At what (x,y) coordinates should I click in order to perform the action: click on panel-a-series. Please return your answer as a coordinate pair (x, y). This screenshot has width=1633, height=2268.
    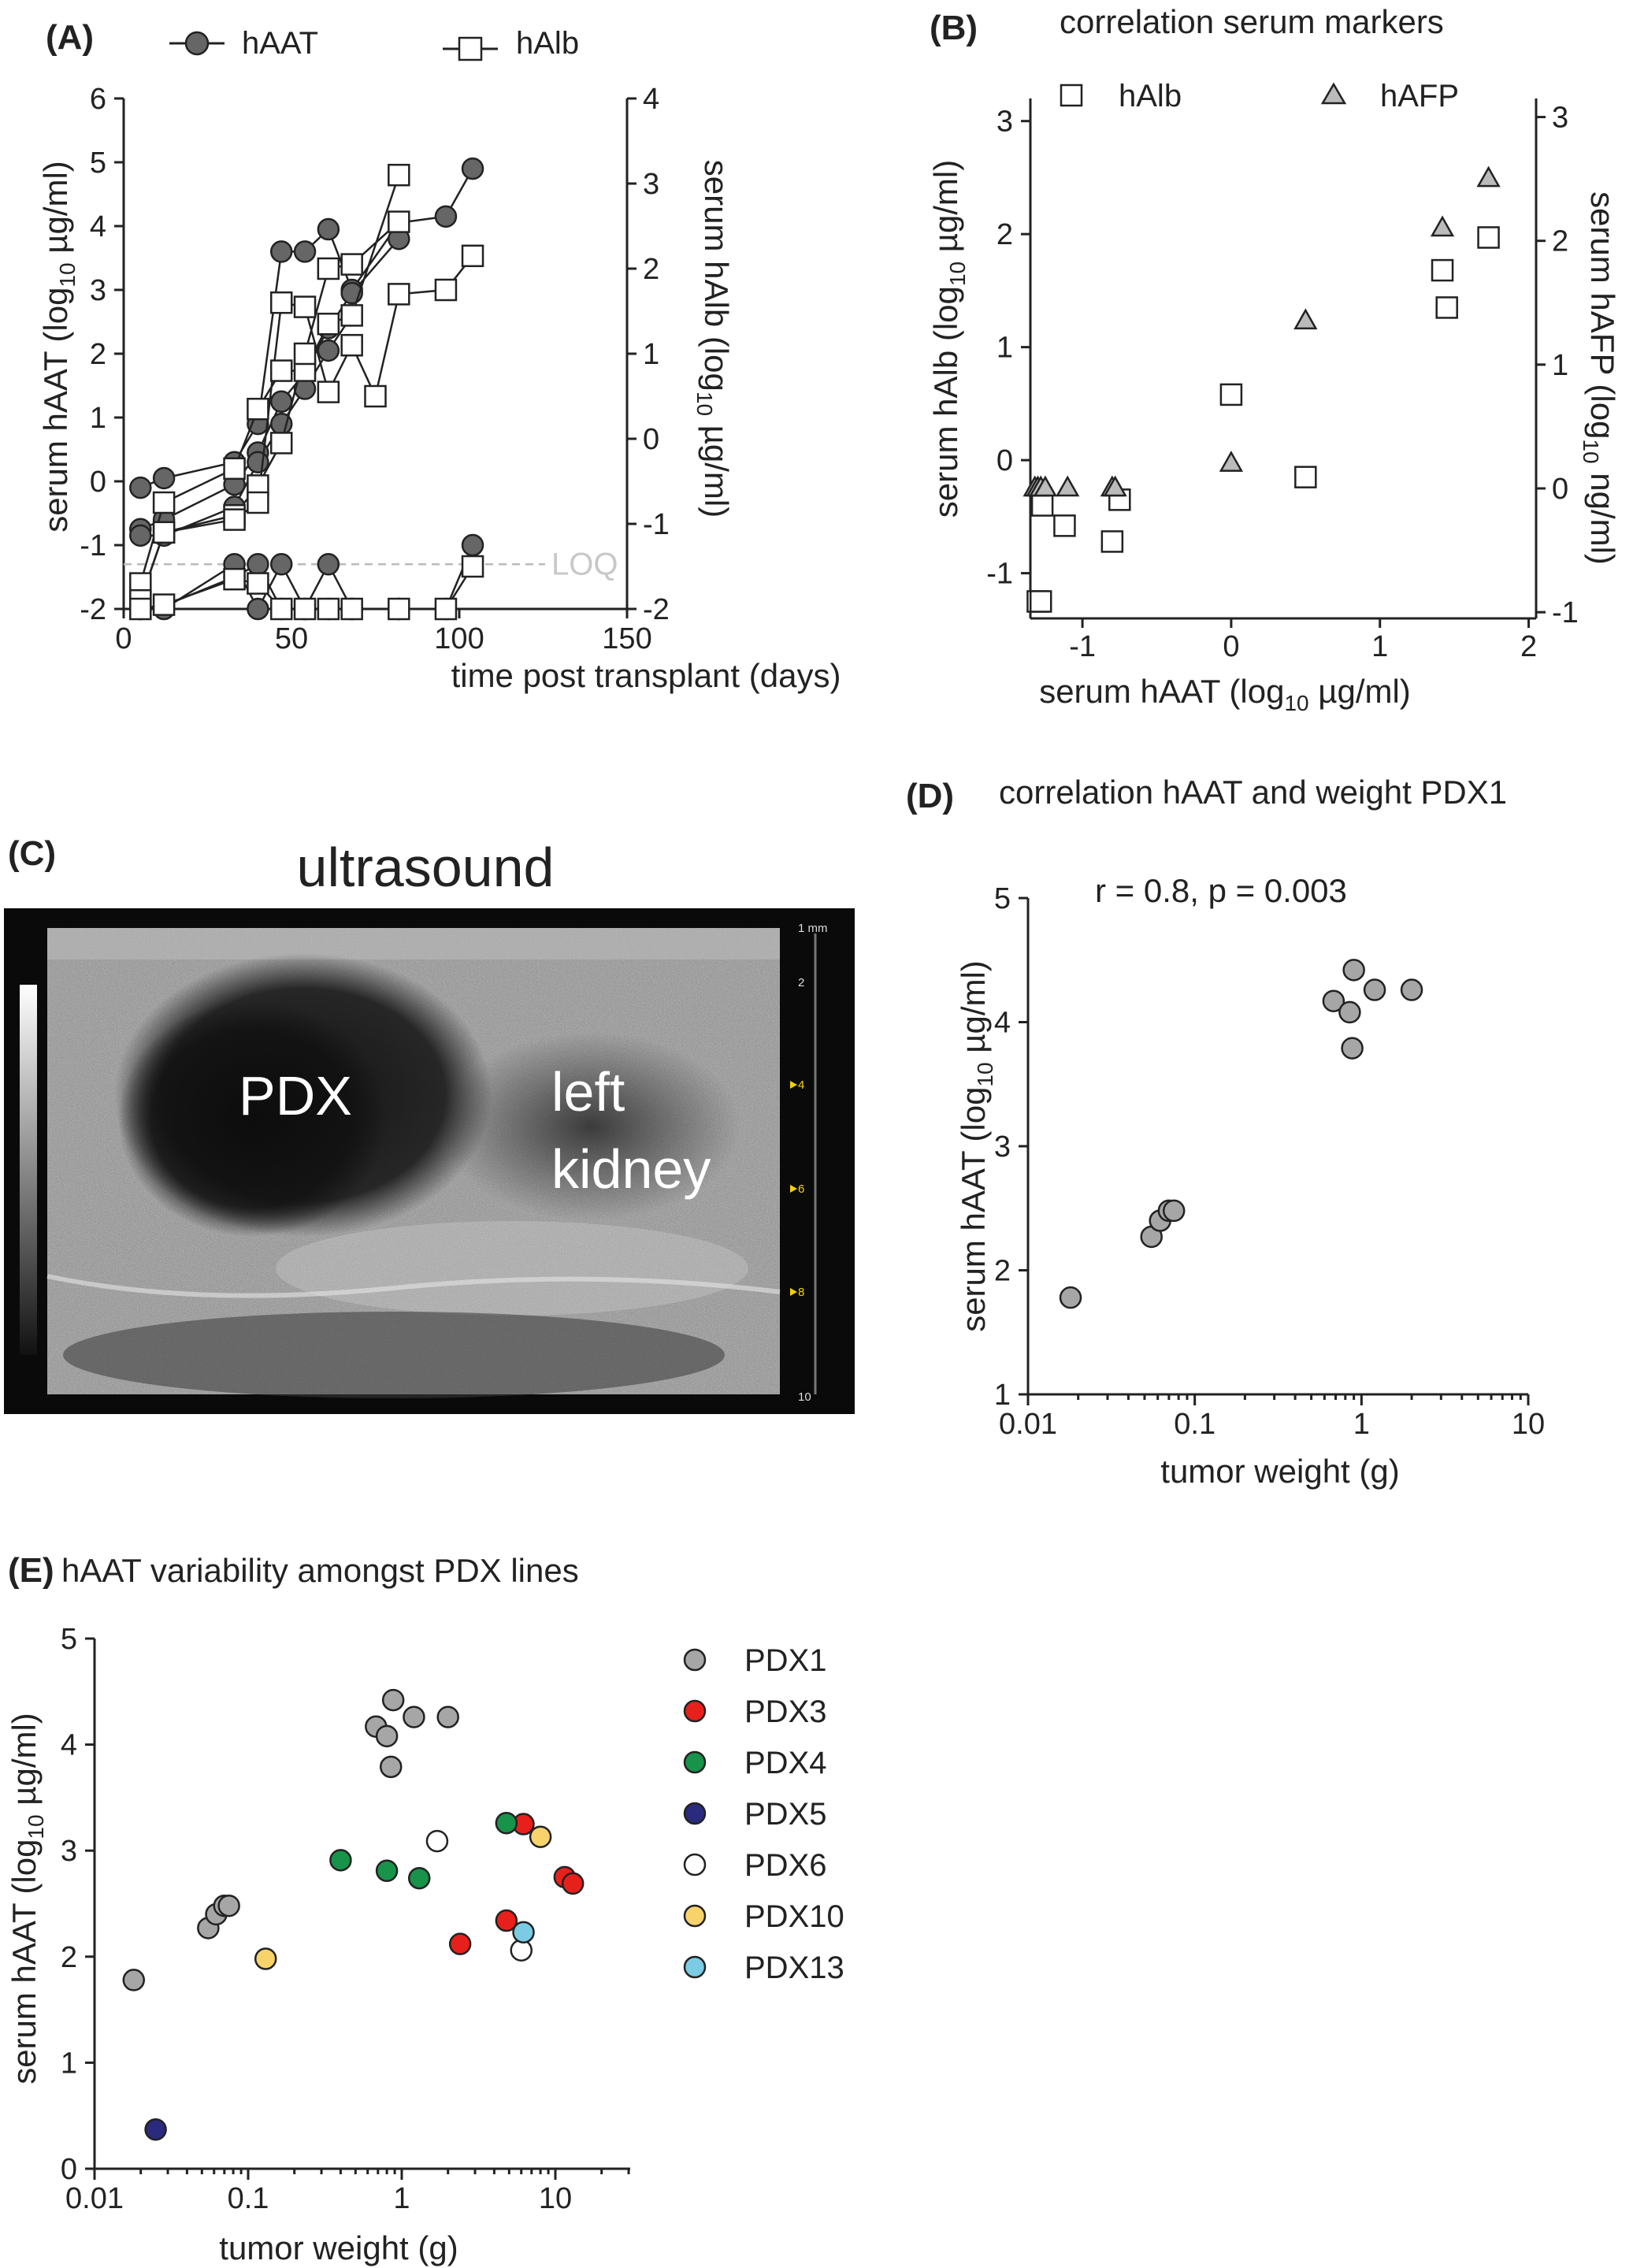
    Looking at the image, I should click on (306, 389).